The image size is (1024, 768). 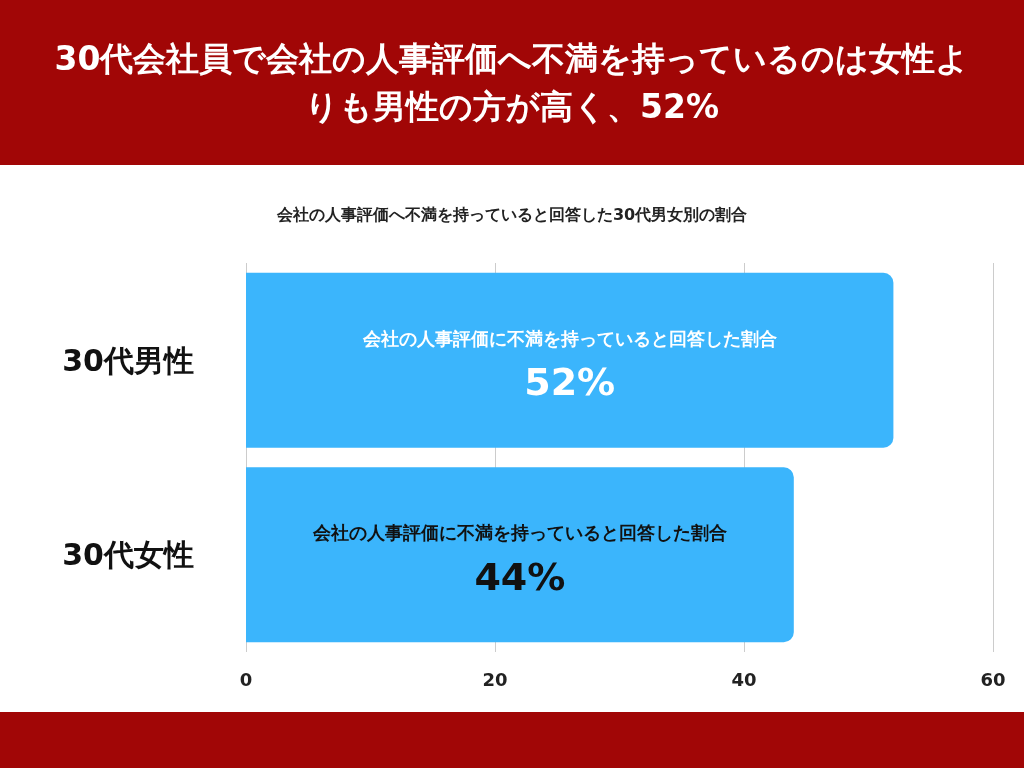 I want to click on x-tick-label: 40, so click(x=744, y=679).